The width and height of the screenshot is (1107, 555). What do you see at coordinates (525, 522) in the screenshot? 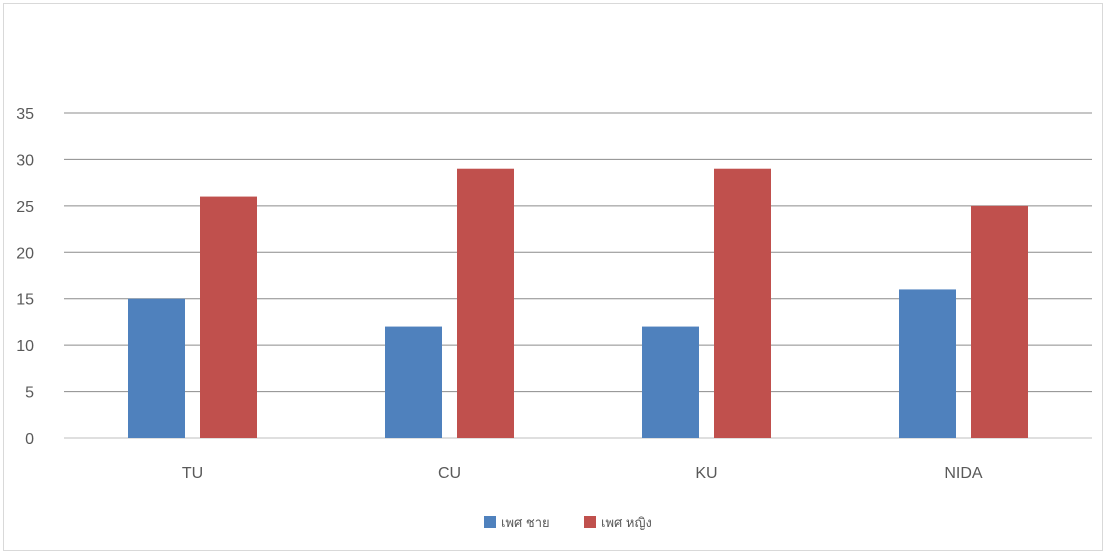
I see `legend-label: เพศ ชาย` at bounding box center [525, 522].